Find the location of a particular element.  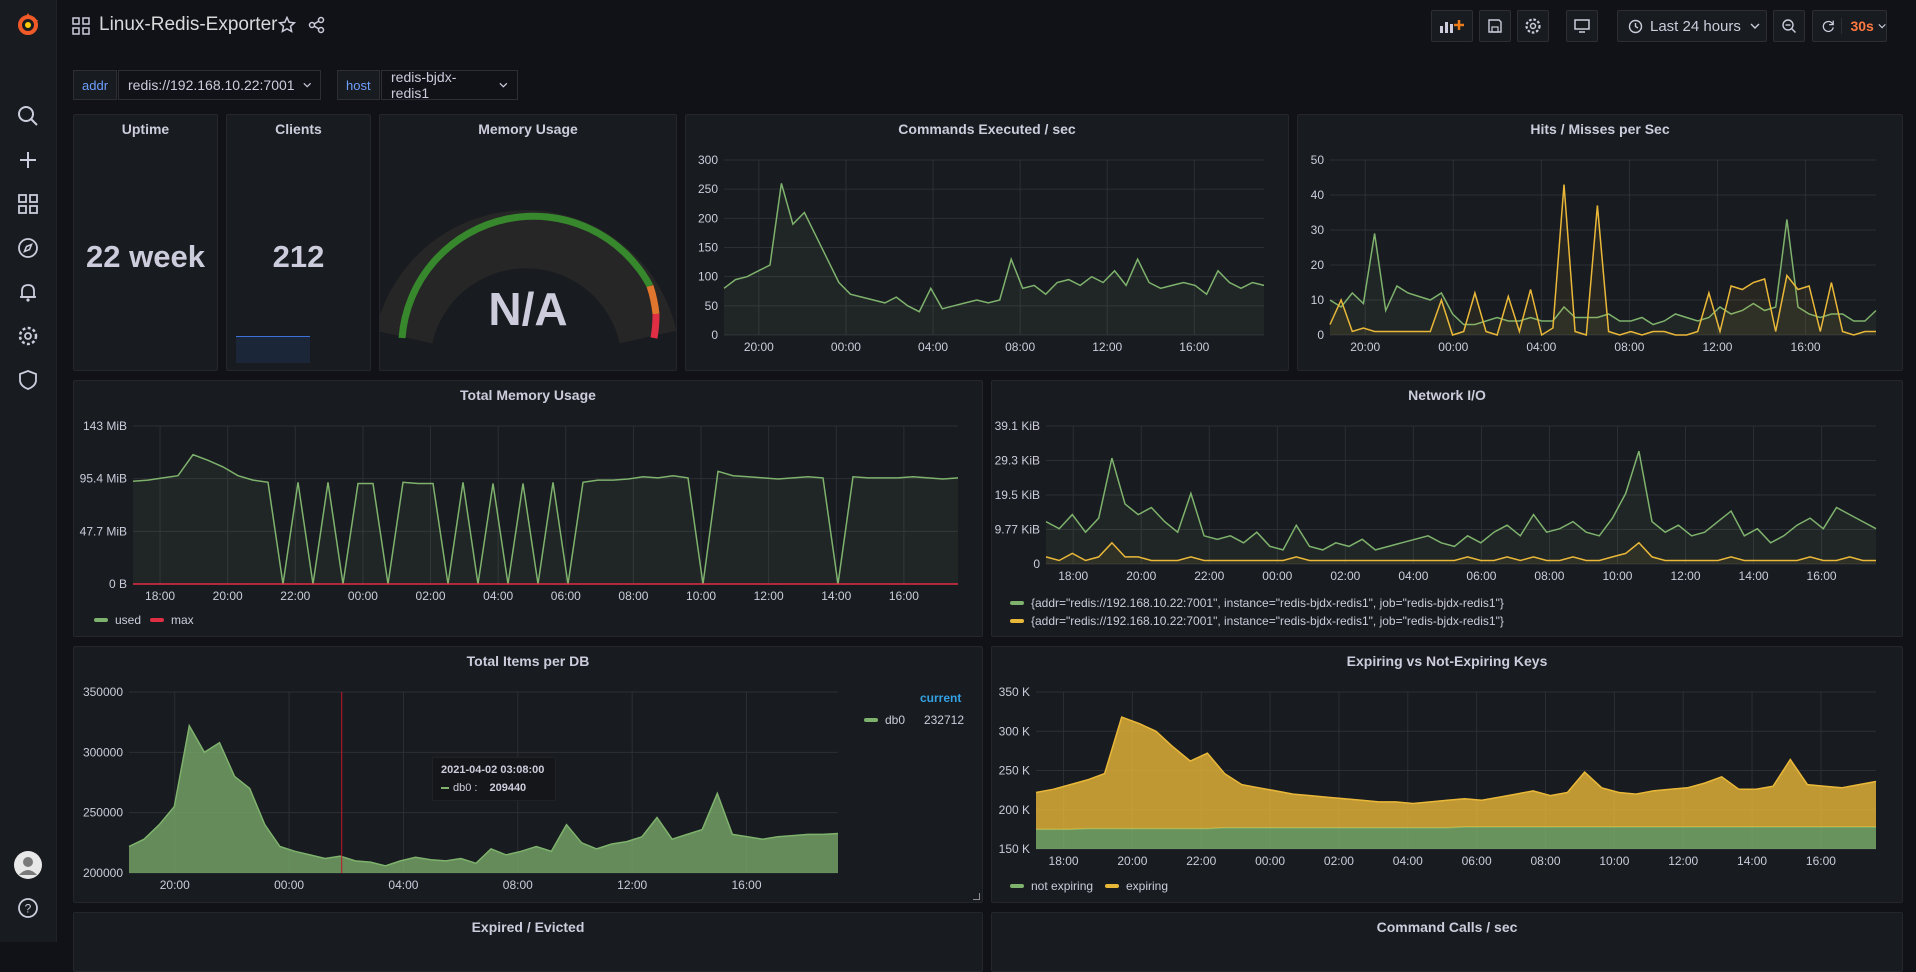

legend-item-db0: db0 232712 is located at coordinates (914, 720).